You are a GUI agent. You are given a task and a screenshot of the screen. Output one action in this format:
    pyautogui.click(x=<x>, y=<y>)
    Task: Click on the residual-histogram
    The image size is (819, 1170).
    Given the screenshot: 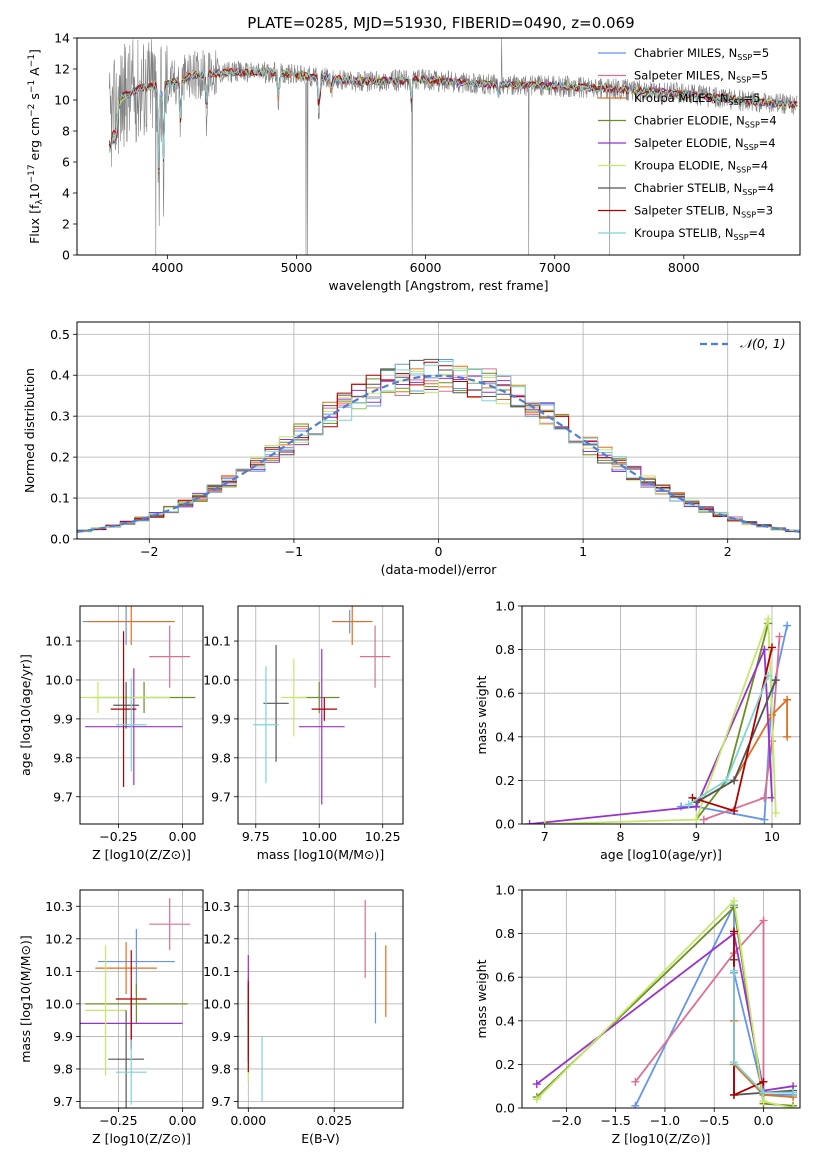 What is the action you would take?
    pyautogui.click(x=438, y=450)
    